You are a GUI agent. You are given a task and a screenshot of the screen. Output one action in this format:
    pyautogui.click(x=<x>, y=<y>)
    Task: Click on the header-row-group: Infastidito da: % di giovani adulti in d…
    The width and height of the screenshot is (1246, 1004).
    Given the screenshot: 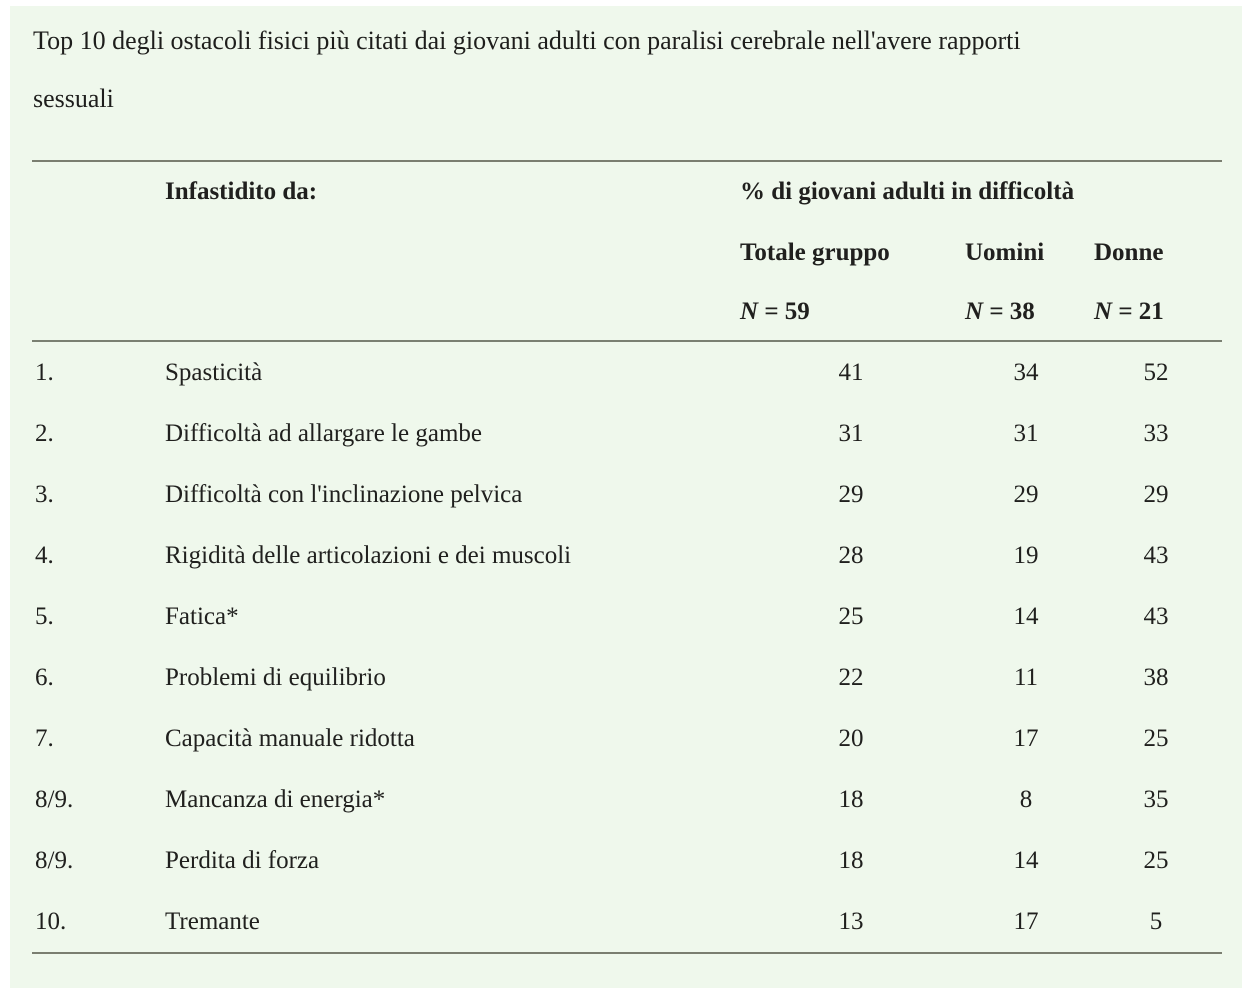 What is the action you would take?
    pyautogui.click(x=627, y=191)
    